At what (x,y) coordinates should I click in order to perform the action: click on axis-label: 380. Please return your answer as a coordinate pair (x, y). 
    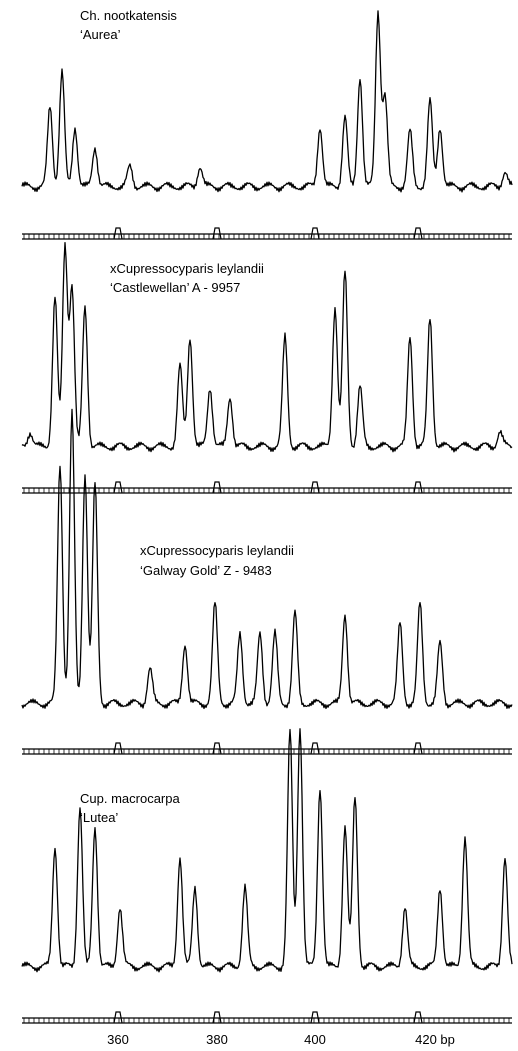
    Looking at the image, I should click on (217, 1039).